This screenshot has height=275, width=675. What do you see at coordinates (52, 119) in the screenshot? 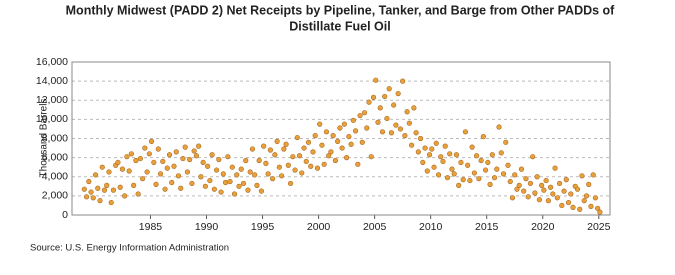
I see `y-tick-label: 10,000` at bounding box center [52, 119].